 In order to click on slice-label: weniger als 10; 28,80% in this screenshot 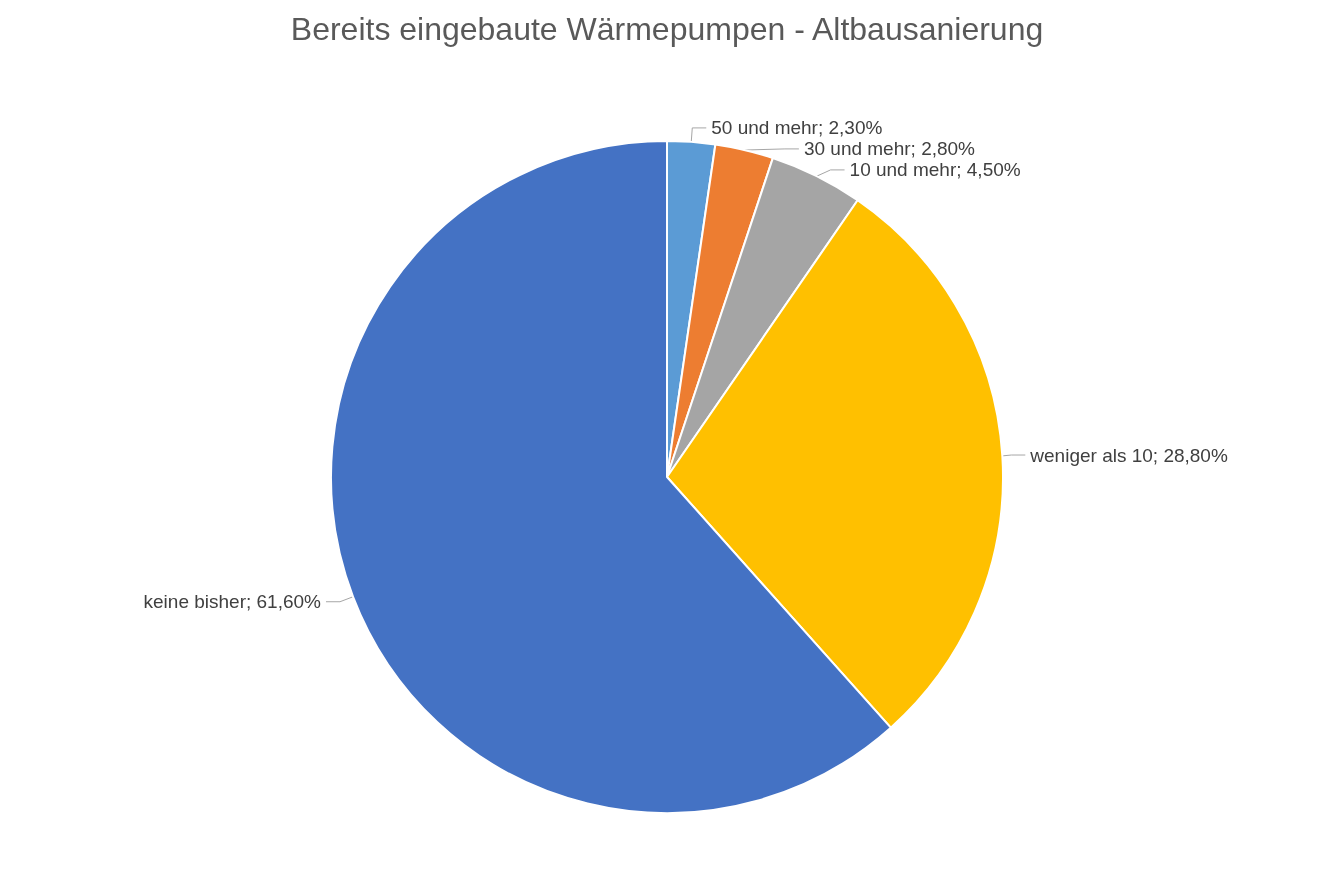, I will do `click(1128, 455)`.